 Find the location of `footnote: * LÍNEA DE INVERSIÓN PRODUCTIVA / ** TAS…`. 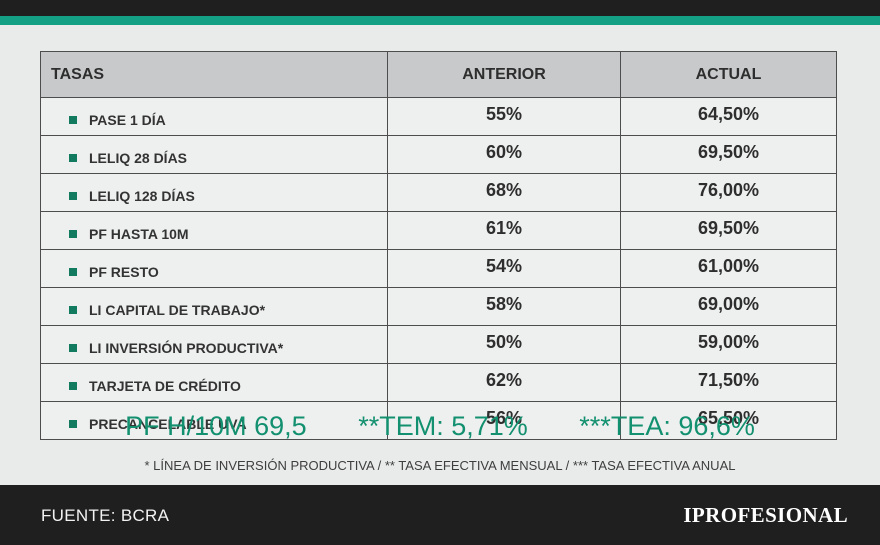

footnote: * LÍNEA DE INVERSIÓN PRODUCTIVA / ** TAS… is located at coordinates (440, 465).